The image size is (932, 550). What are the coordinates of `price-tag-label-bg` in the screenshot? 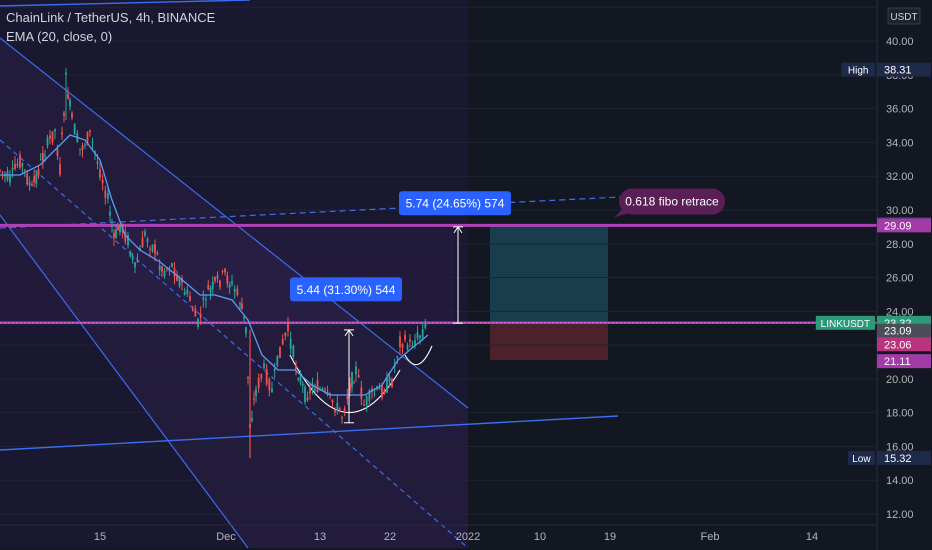 It's located at (845, 322).